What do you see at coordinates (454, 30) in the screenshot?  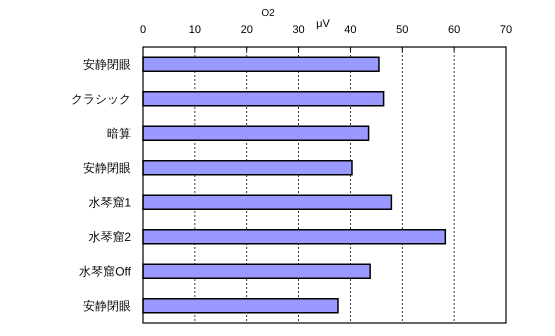 I see `x-tick-label: 60` at bounding box center [454, 30].